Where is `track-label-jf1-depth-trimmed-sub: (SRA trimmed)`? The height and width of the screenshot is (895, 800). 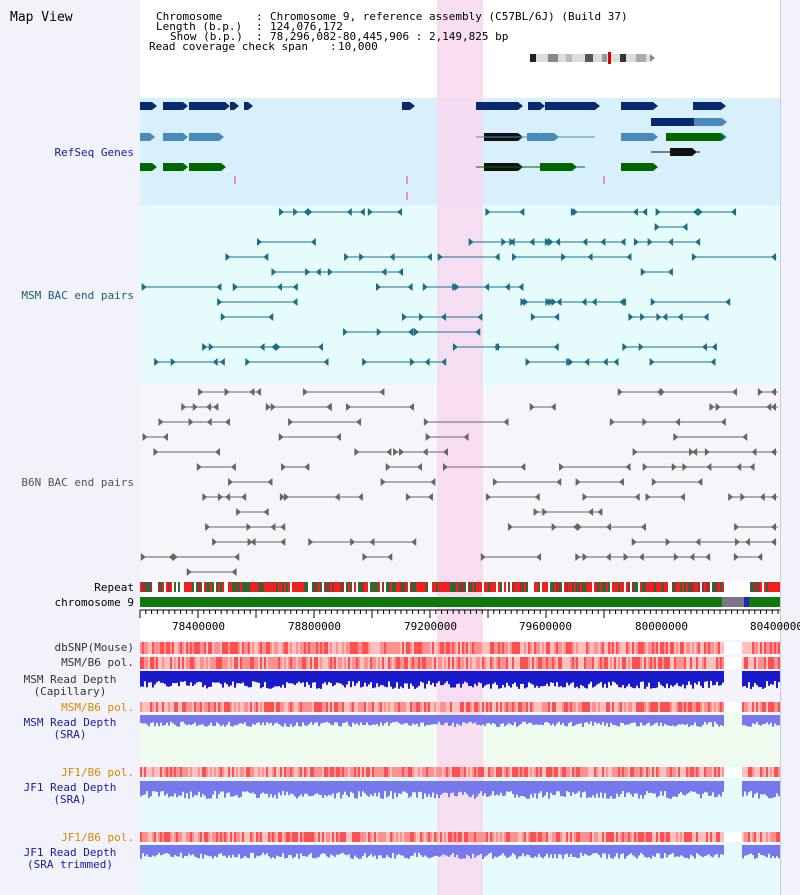 track-label-jf1-depth-trimmed-sub: (SRA trimmed) is located at coordinates (70, 864).